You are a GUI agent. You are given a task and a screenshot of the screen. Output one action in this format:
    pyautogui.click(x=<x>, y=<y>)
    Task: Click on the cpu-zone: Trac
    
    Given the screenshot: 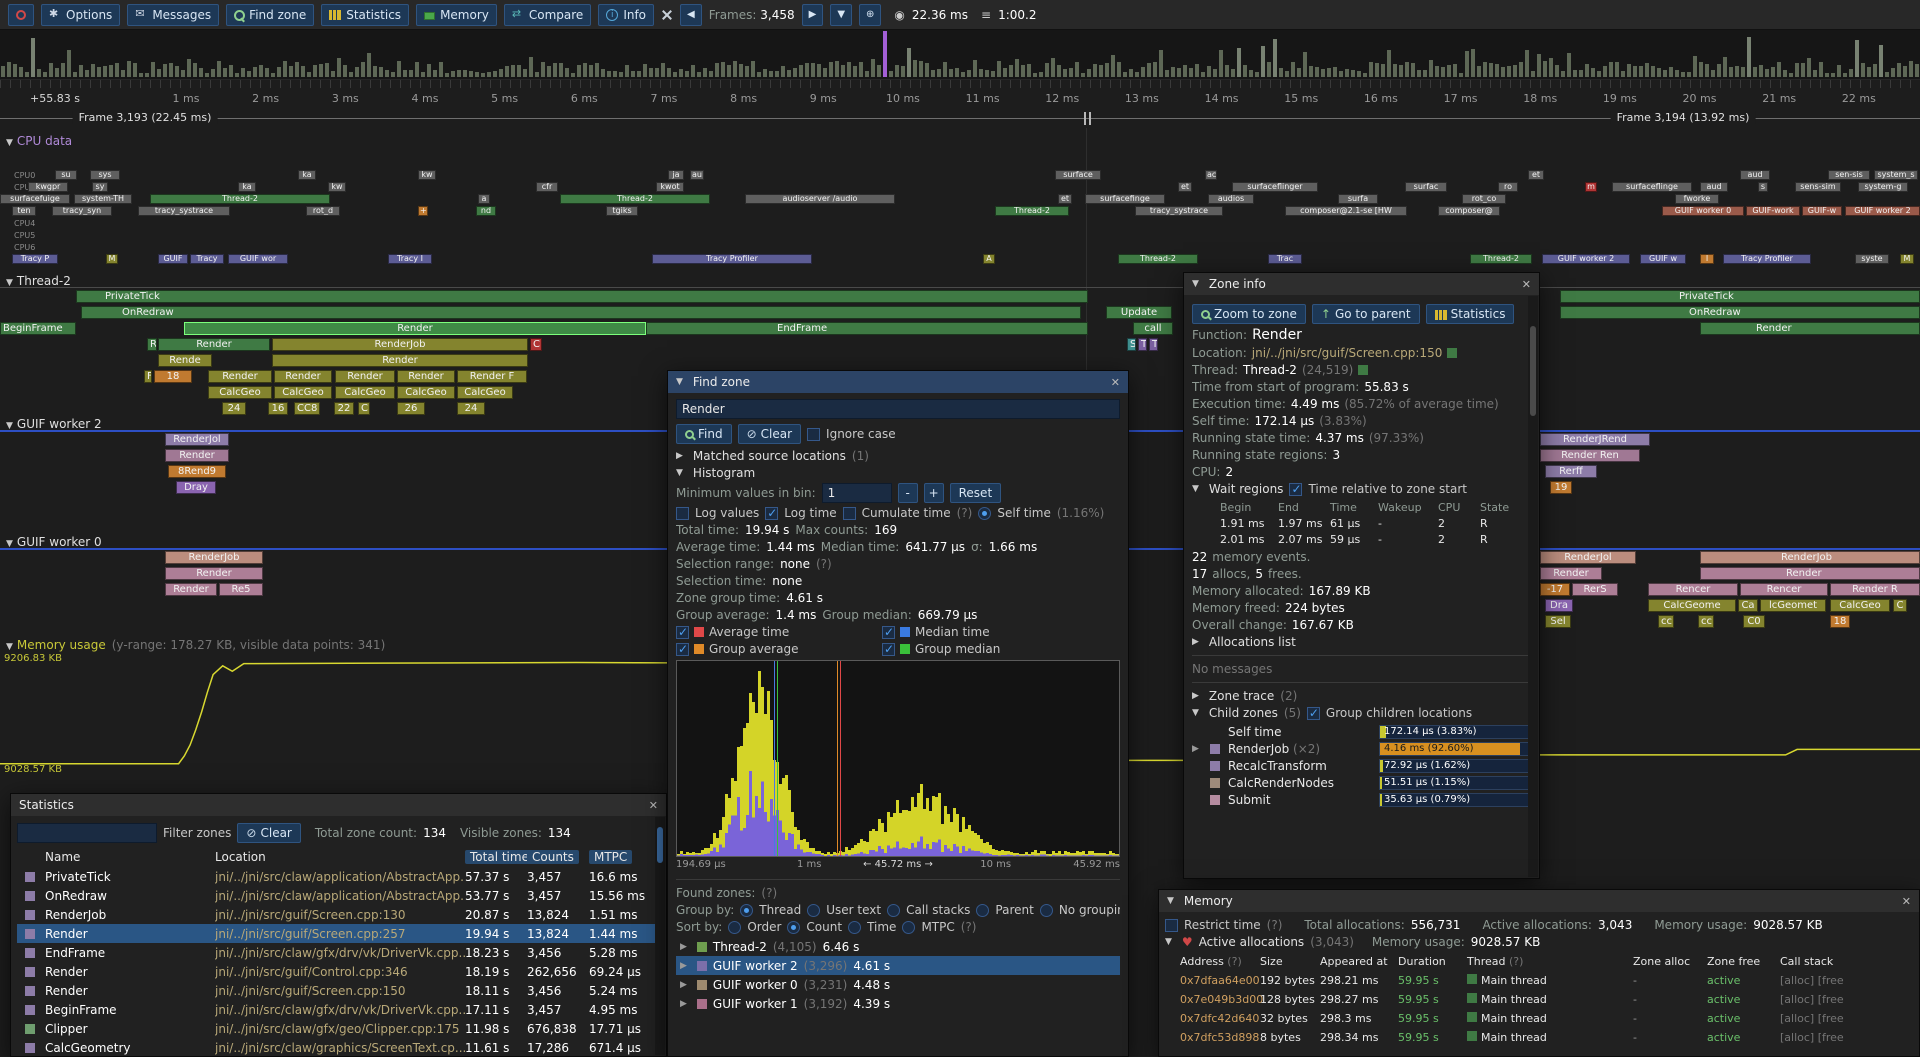 What is the action you would take?
    pyautogui.click(x=1285, y=259)
    